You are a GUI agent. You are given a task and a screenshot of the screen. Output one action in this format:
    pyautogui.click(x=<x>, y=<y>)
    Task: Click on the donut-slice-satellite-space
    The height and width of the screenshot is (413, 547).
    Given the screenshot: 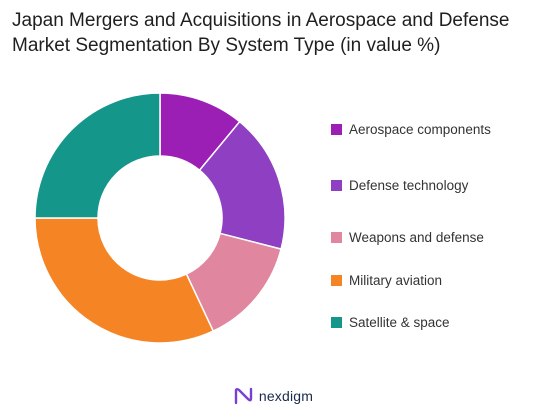 What is the action you would take?
    pyautogui.click(x=97, y=155)
    